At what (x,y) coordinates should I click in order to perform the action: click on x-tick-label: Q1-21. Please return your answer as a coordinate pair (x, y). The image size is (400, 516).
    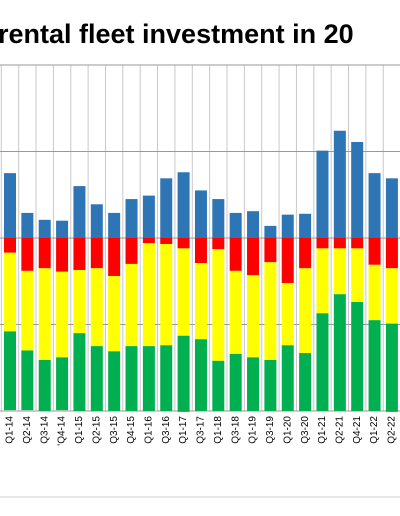
    Looking at the image, I should click on (322, 430).